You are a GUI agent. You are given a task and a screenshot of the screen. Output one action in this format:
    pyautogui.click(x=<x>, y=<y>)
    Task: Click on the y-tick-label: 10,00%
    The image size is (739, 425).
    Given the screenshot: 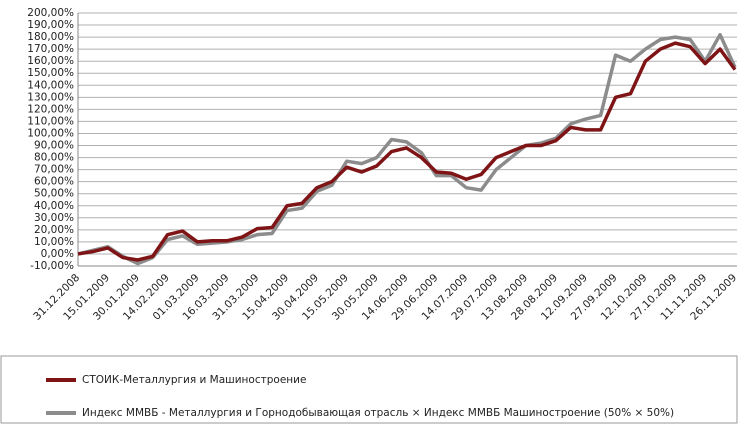 What is the action you would take?
    pyautogui.click(x=54, y=242)
    